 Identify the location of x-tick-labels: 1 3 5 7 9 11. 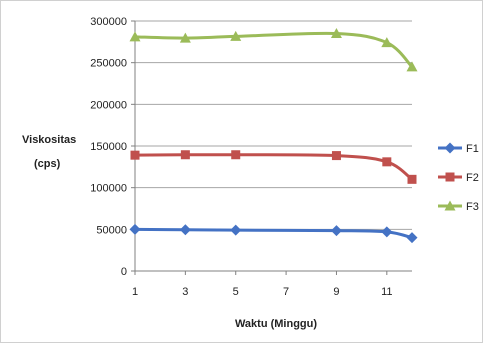
(262, 292).